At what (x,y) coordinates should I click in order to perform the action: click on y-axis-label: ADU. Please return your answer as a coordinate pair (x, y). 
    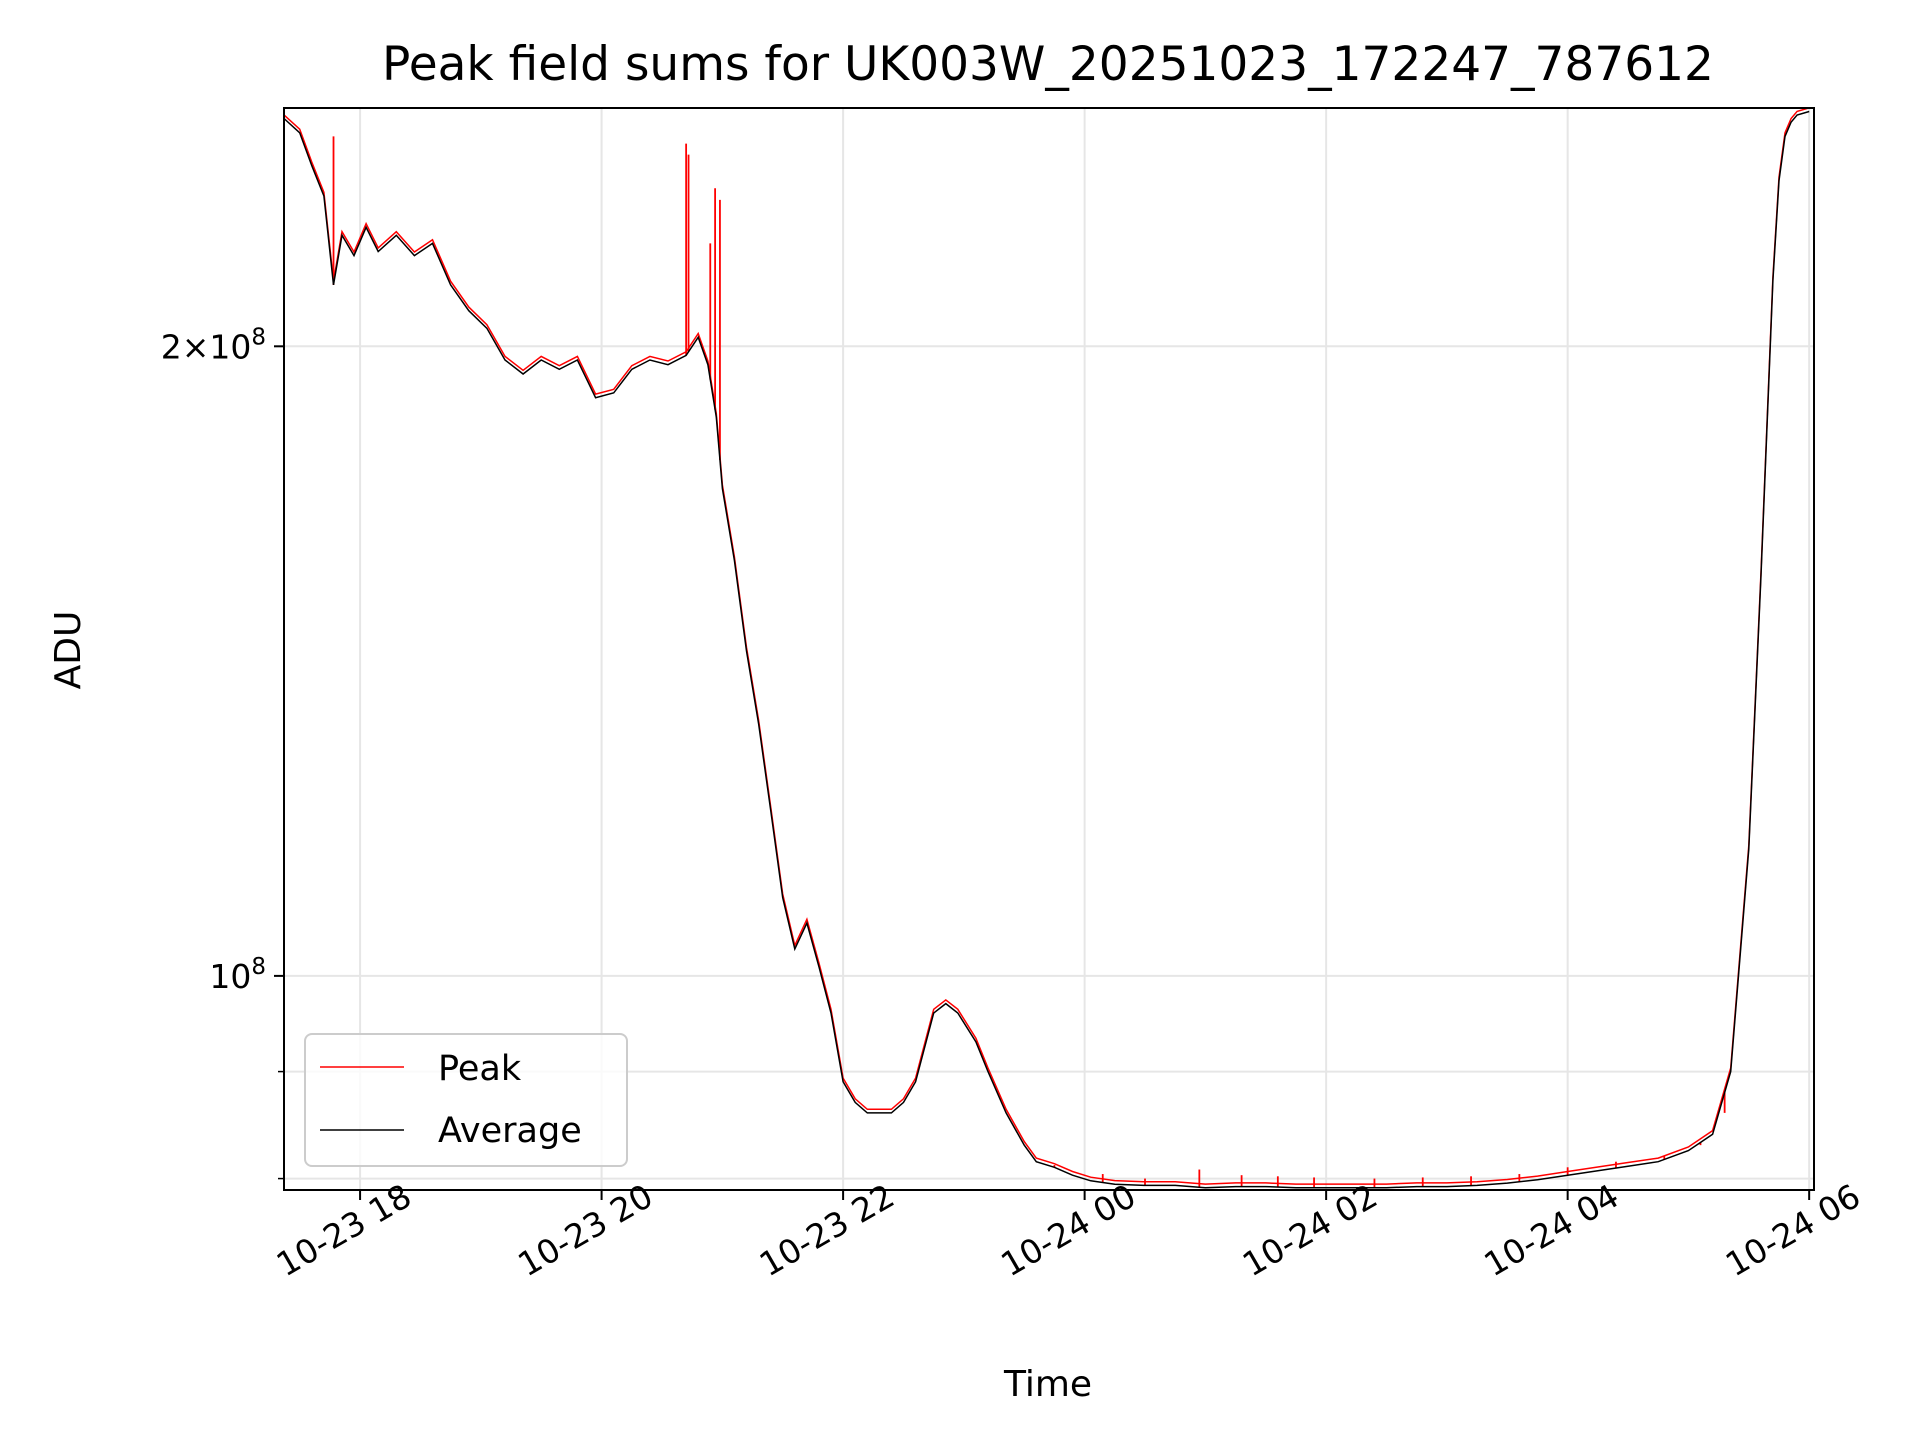
    Looking at the image, I should click on (68, 650).